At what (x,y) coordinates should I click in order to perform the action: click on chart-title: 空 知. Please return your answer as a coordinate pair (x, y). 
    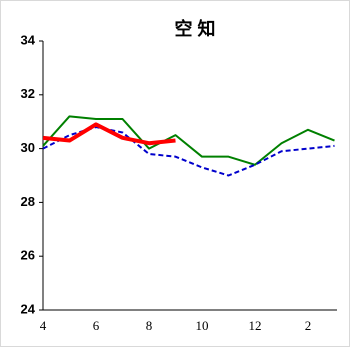
    Looking at the image, I should click on (194, 28).